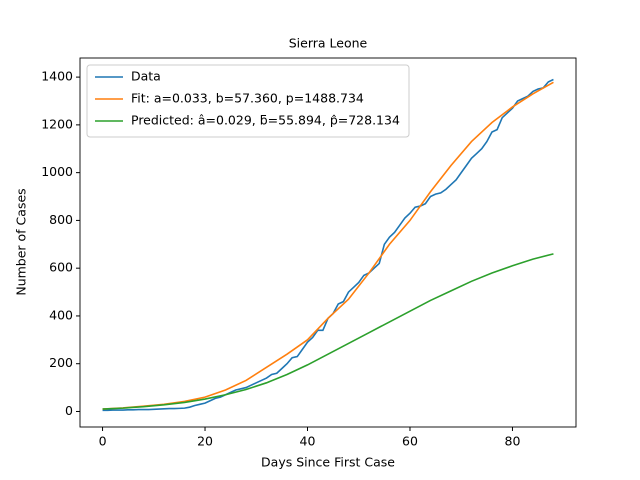 This screenshot has width=640, height=480. I want to click on y-tick-label: 1400, so click(57, 76).